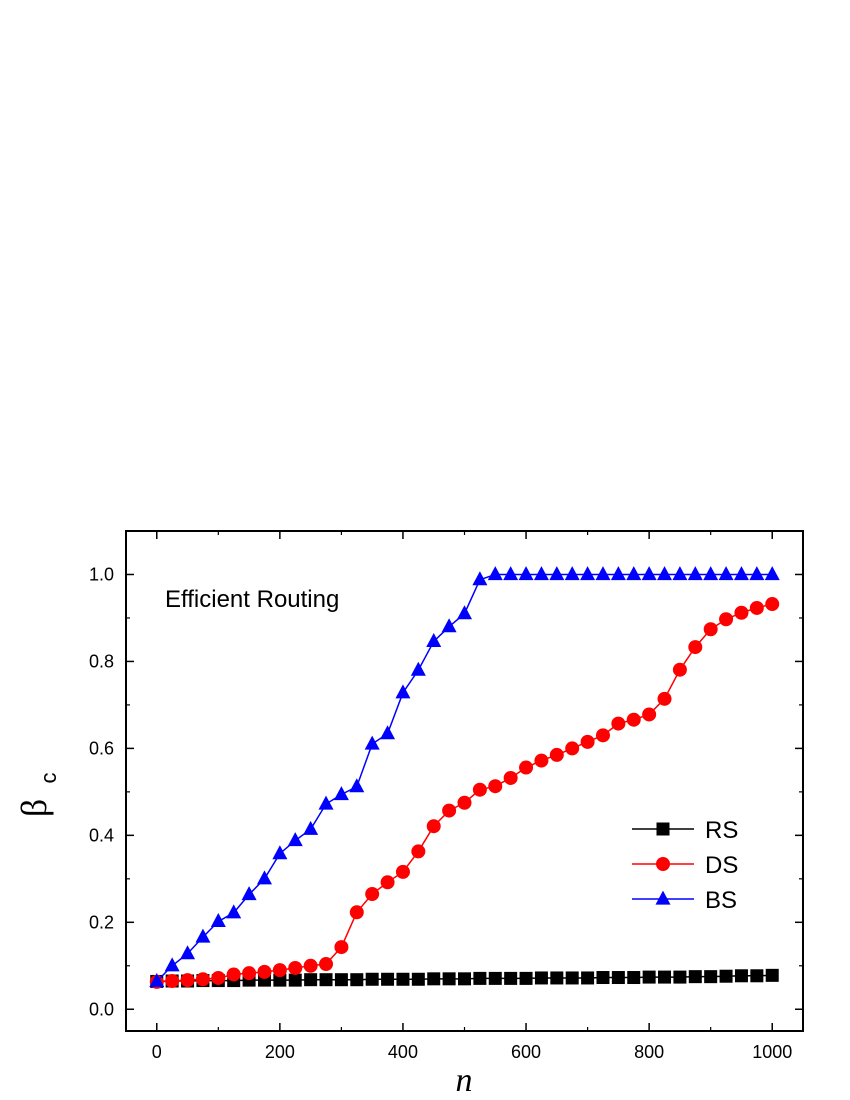 Image resolution: width=850 pixels, height=1100 pixels. I want to click on y-tick-label: 0.6, so click(101, 748).